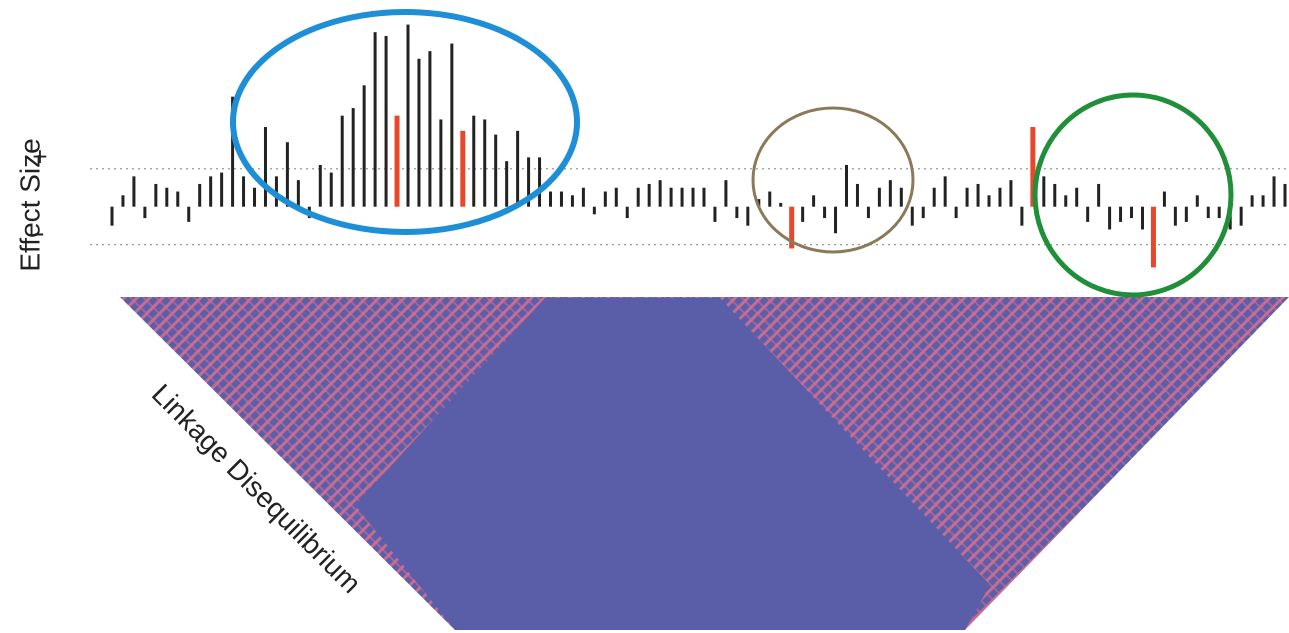 Image resolution: width=1289 pixels, height=633 pixels. I want to click on y-axis-label: Effect Size, so click(29, 204).